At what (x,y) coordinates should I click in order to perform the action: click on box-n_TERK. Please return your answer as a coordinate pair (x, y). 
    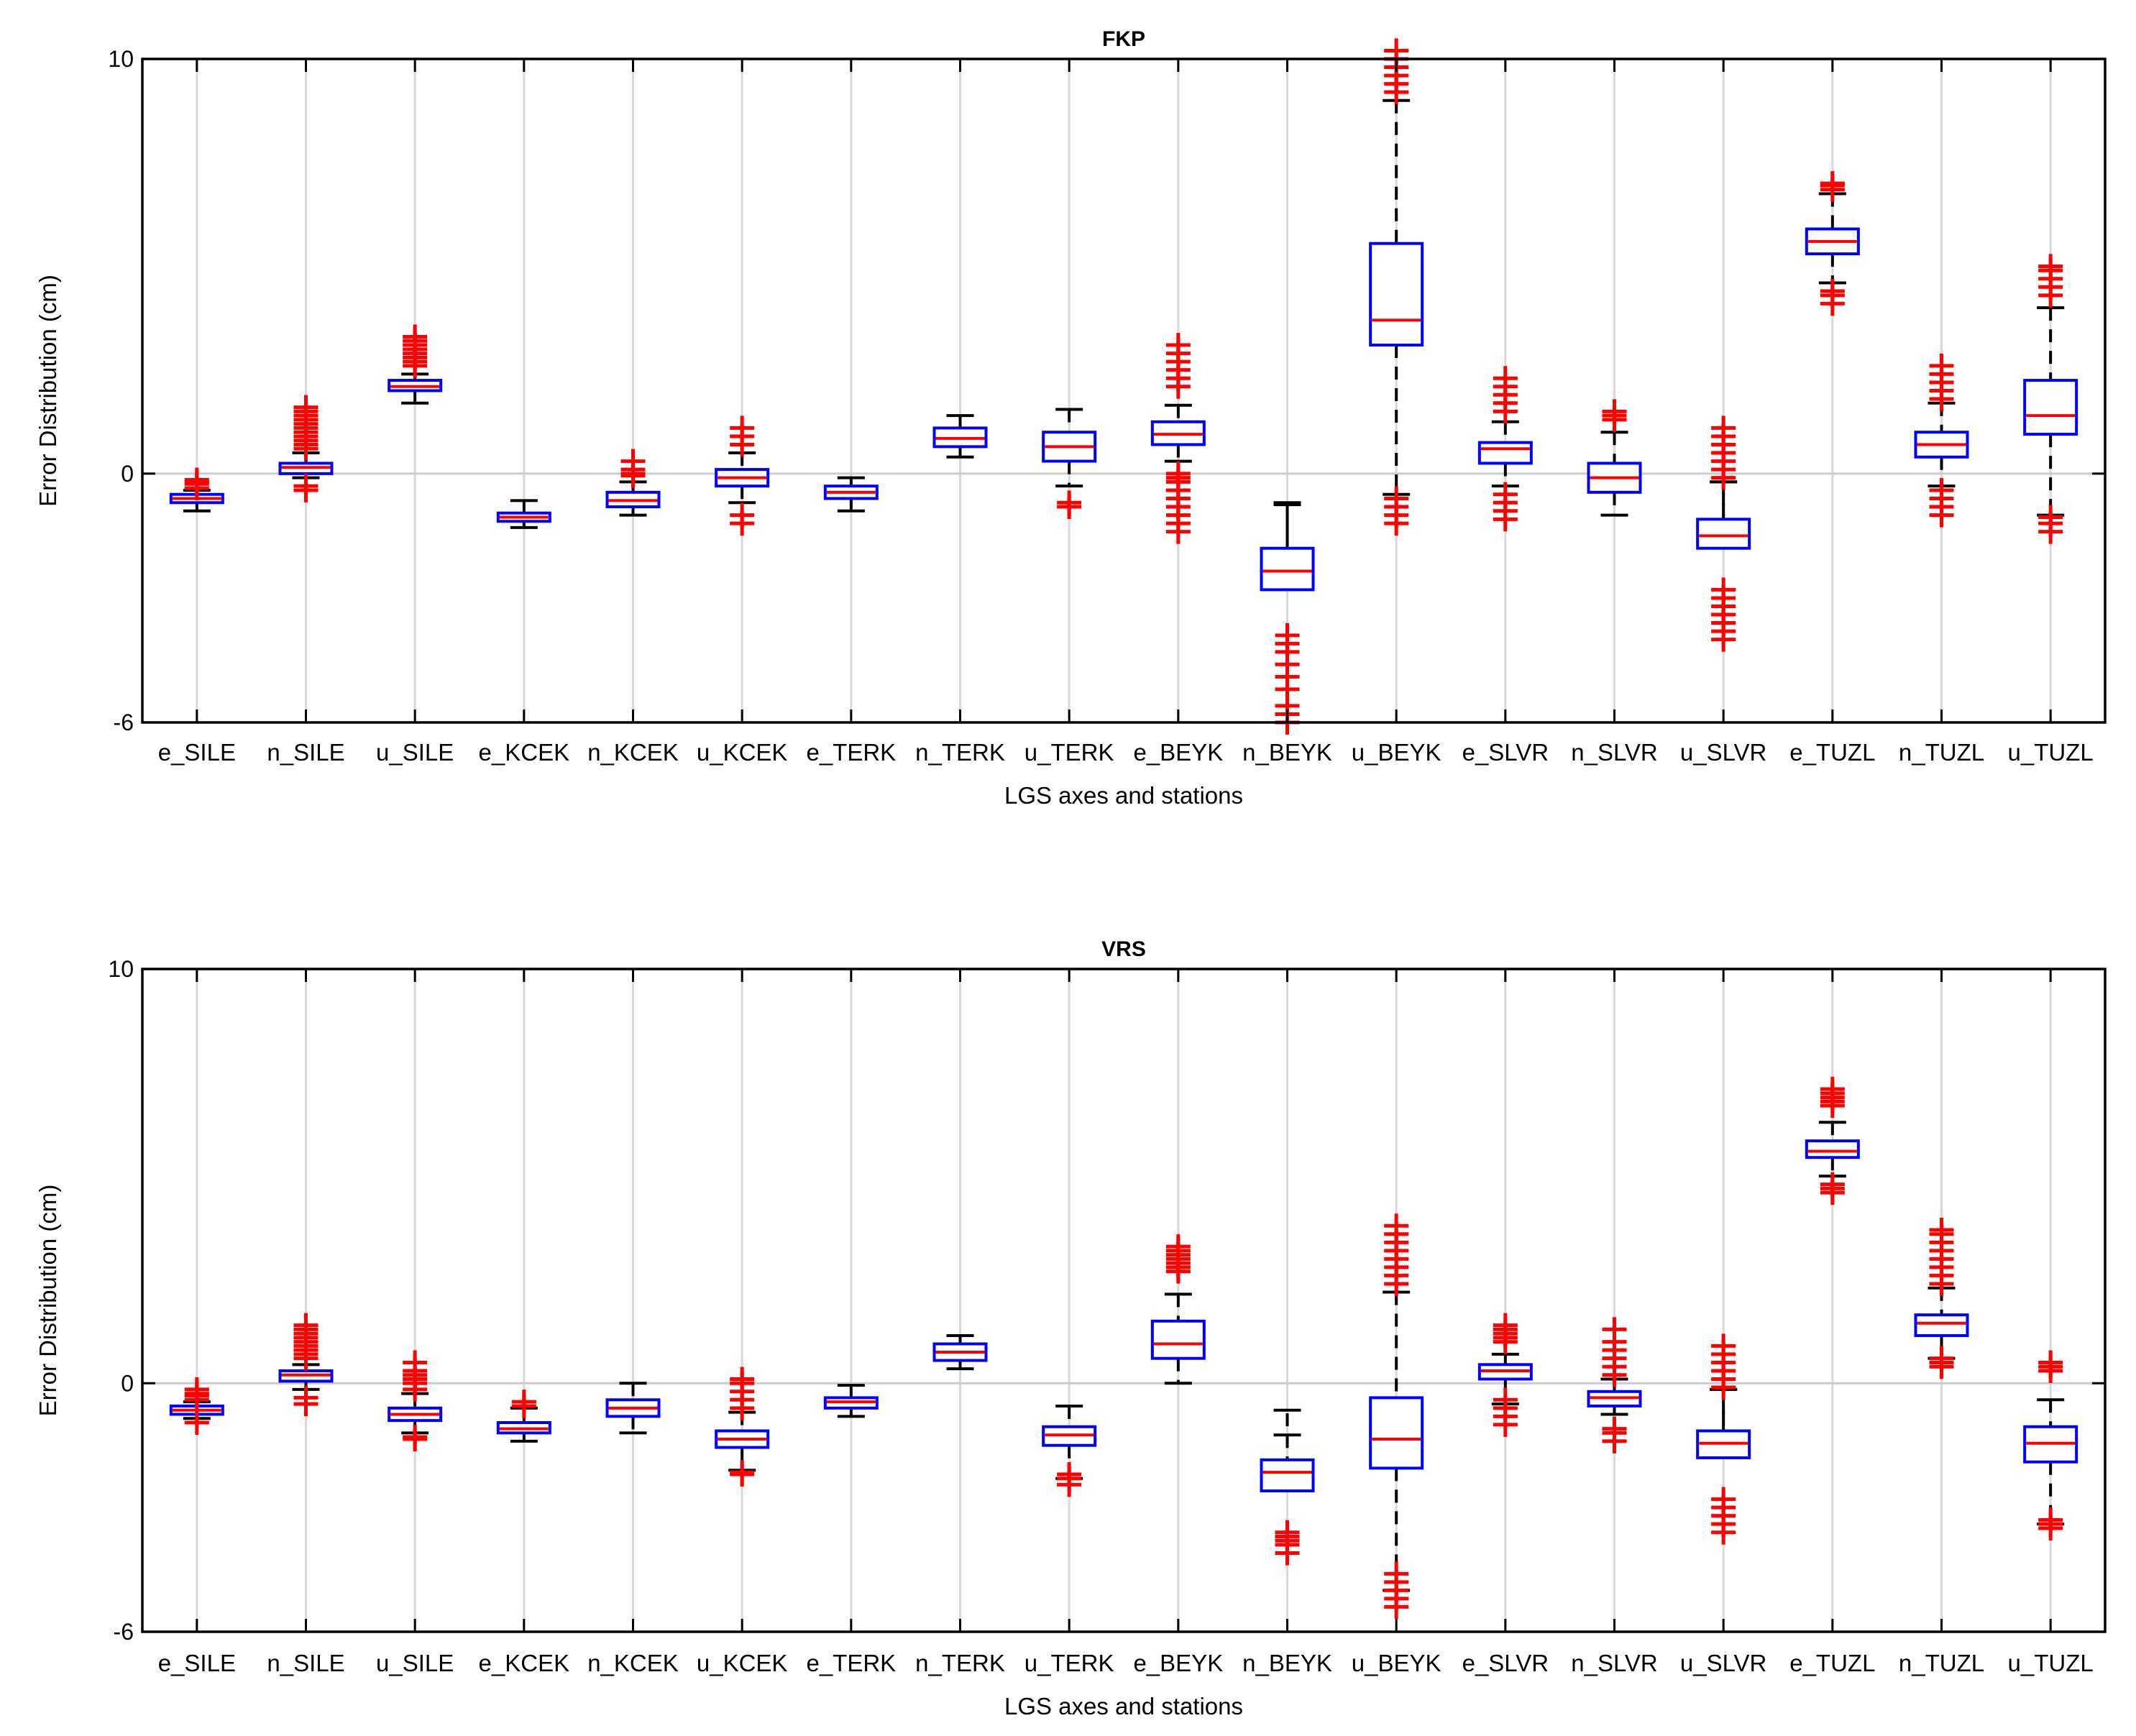
    Looking at the image, I should click on (960, 1352).